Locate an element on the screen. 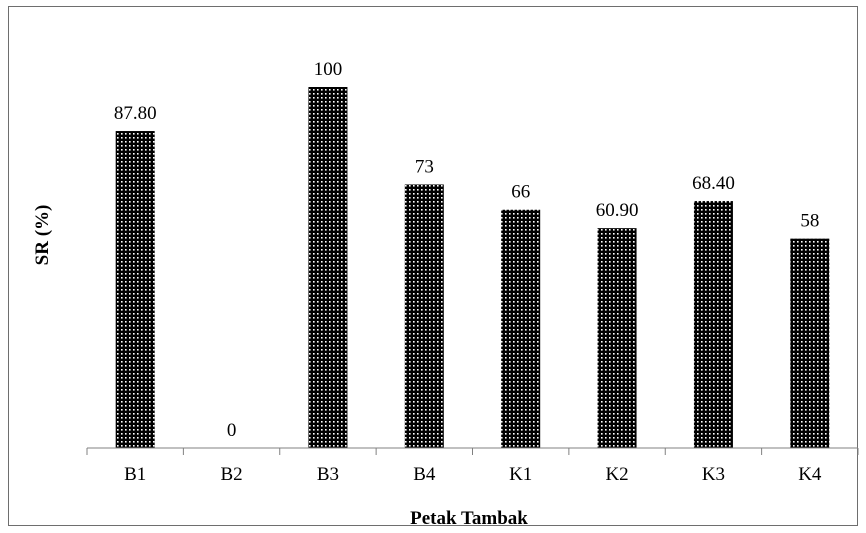 The image size is (866, 533). data-label-b3: 100 is located at coordinates (328, 69).